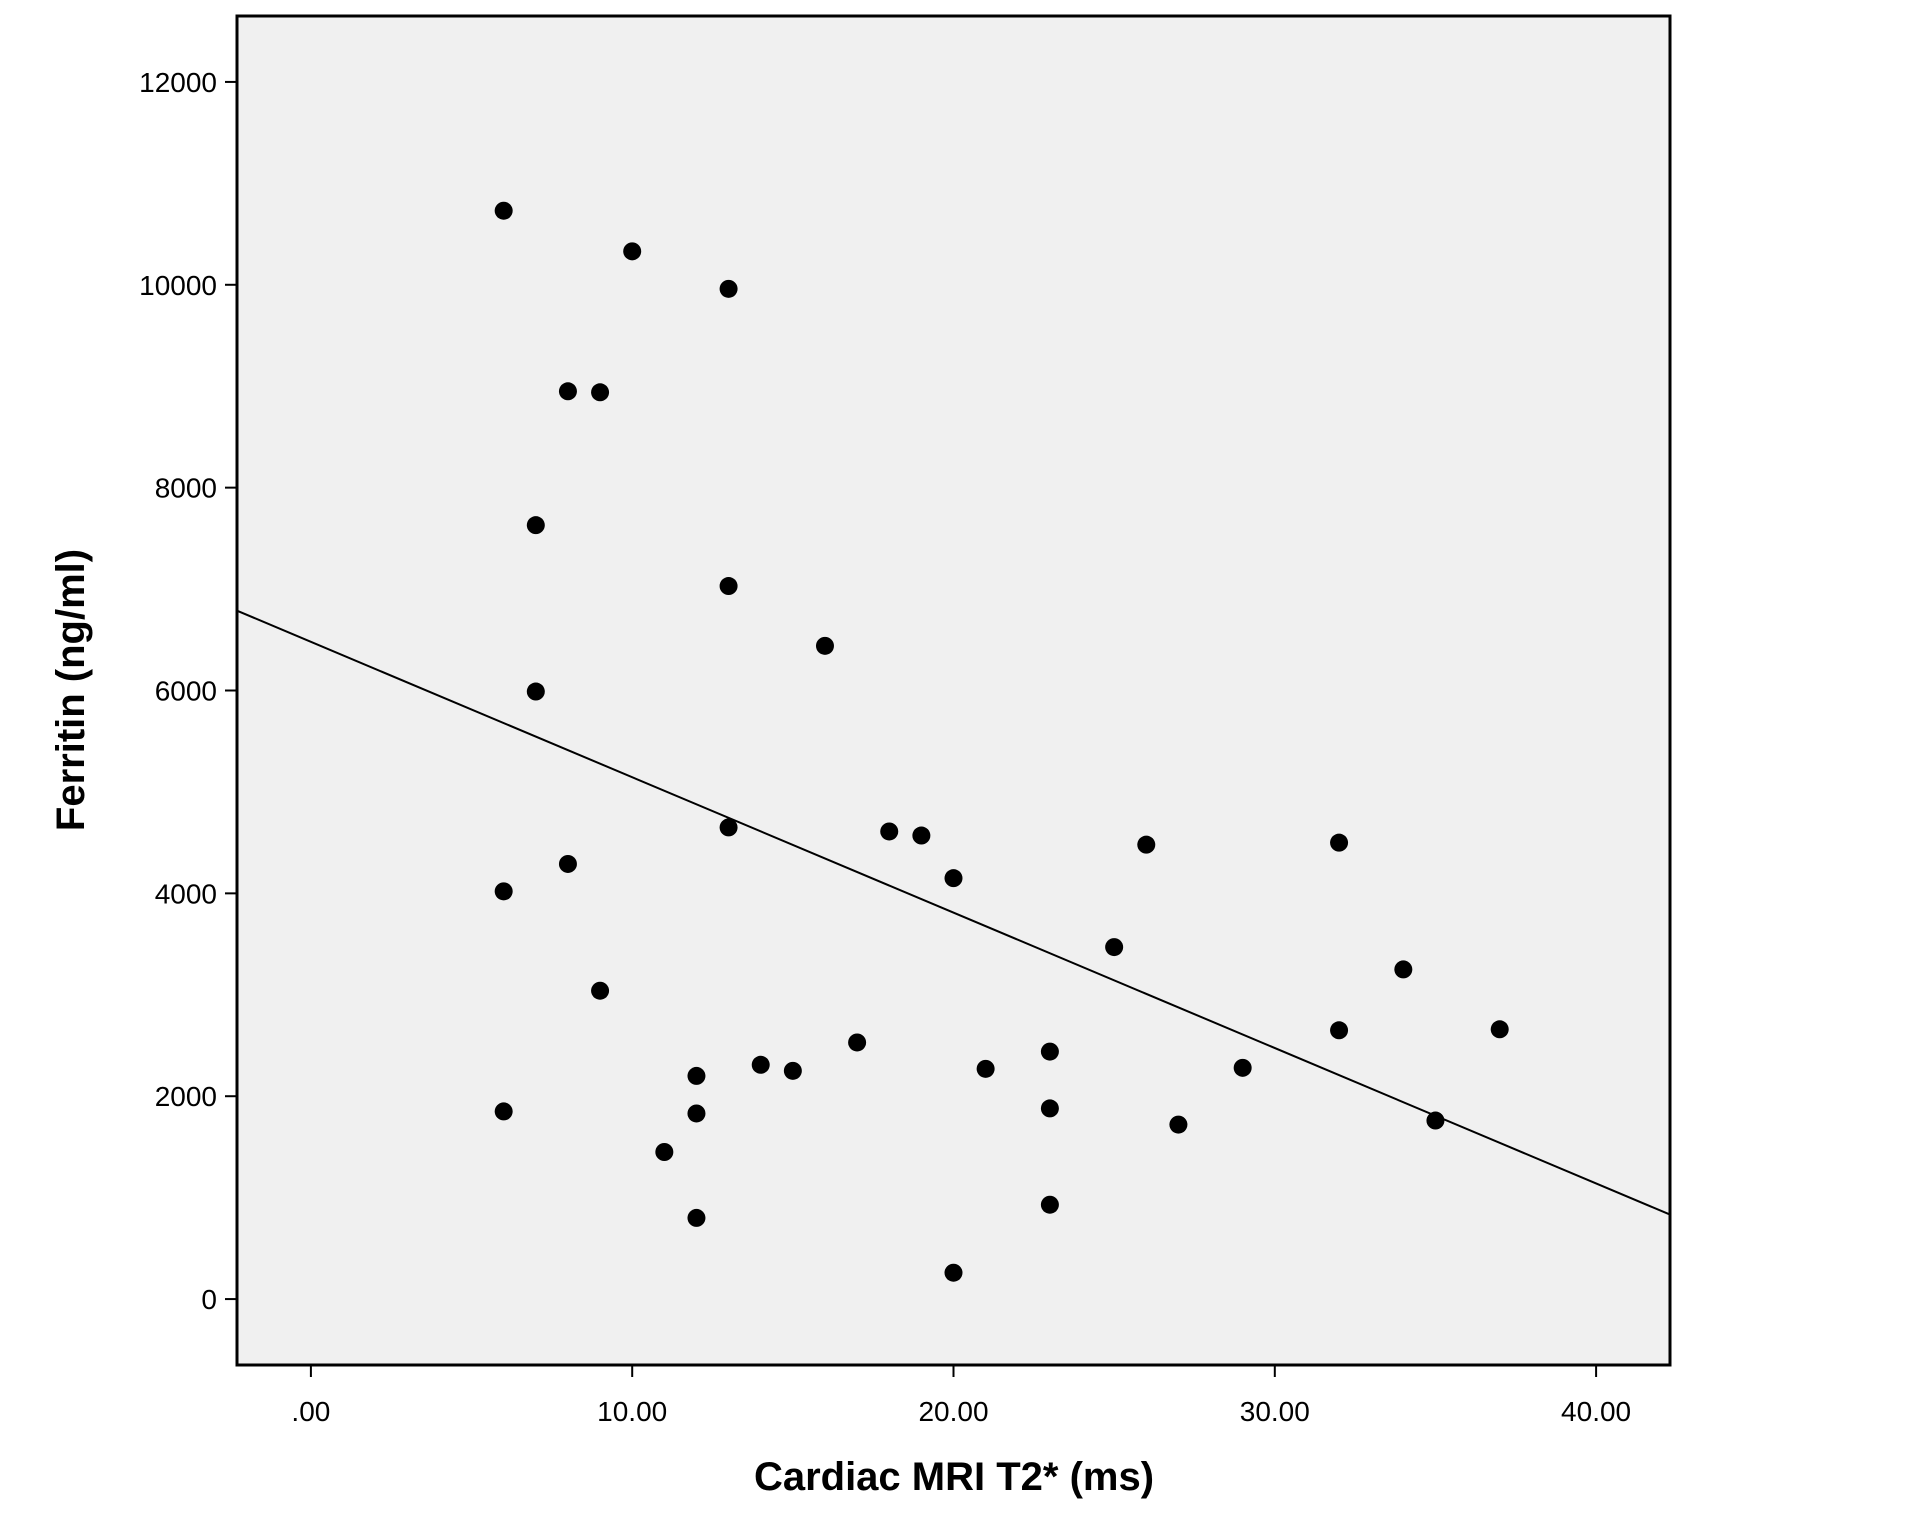 This screenshot has width=1913, height=1514. Describe the element at coordinates (1275, 1411) in the screenshot. I see `x-tick-label: 30.00` at that location.